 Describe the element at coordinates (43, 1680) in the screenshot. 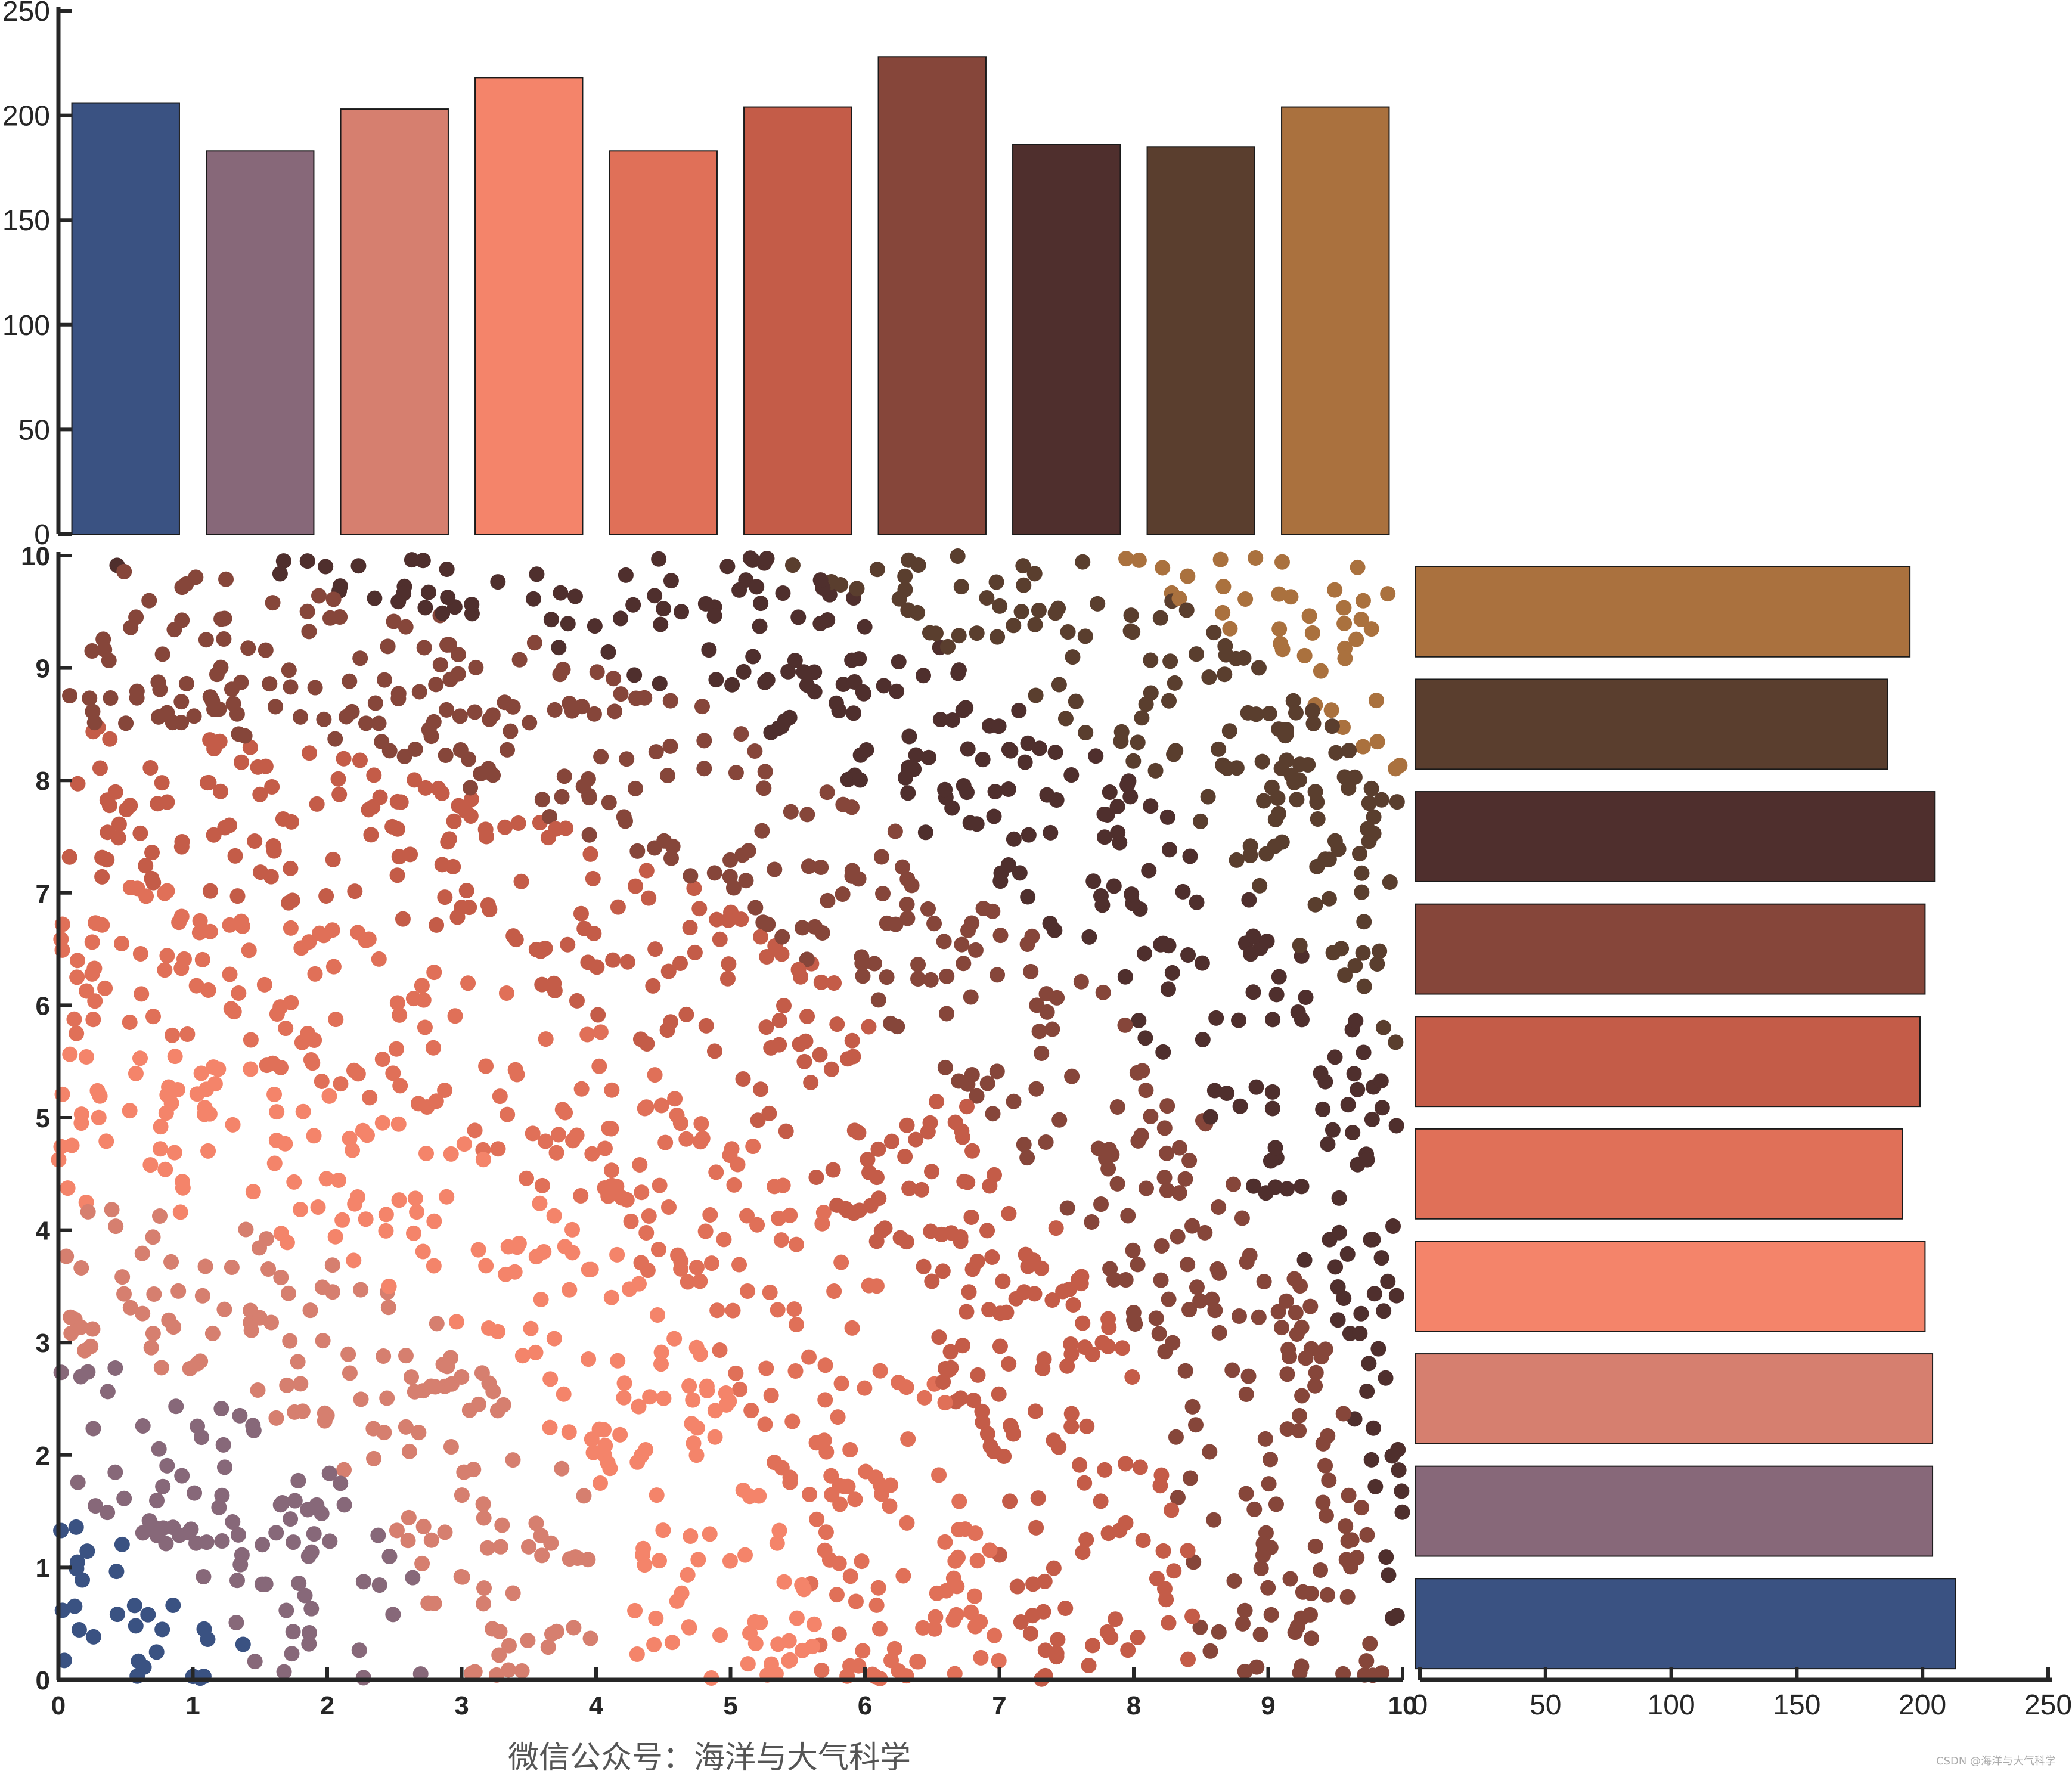

I see `scatter-y-tick-label: 0` at that location.